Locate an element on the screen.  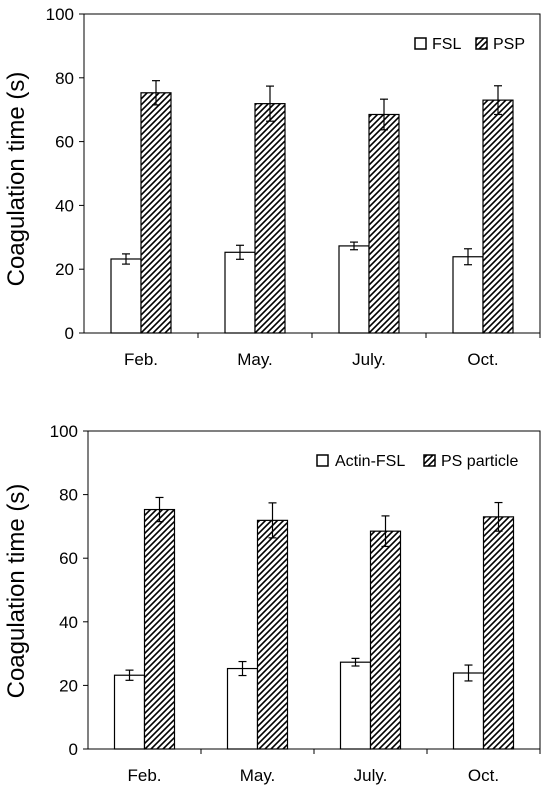
bar-psp-july is located at coordinates (384, 223).